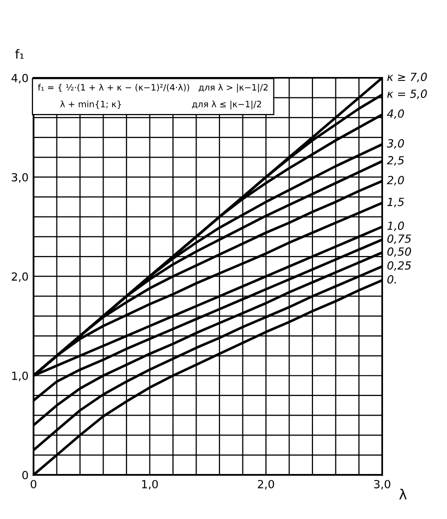 Image resolution: width=447 pixels, height=519 pixels. Describe the element at coordinates (20, 178) in the screenshot. I see `y-tick-label: 3,0` at that location.